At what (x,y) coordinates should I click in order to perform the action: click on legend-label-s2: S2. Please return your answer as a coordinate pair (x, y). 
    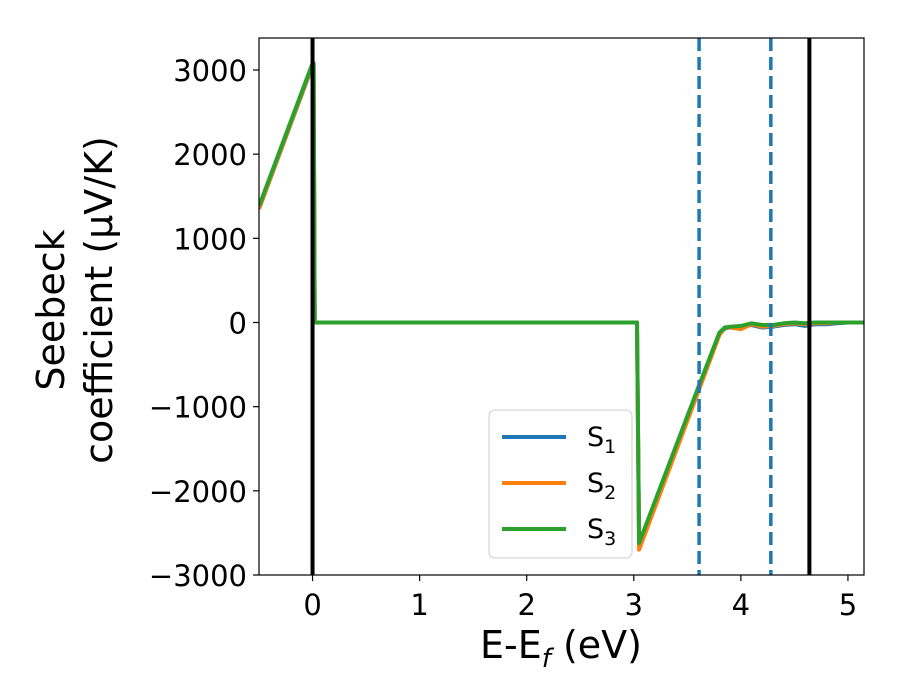
    Looking at the image, I should click on (601, 486).